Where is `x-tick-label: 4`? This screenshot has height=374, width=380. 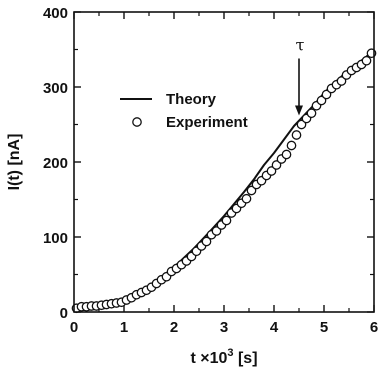 x-tick-label: 4 is located at coordinates (274, 327).